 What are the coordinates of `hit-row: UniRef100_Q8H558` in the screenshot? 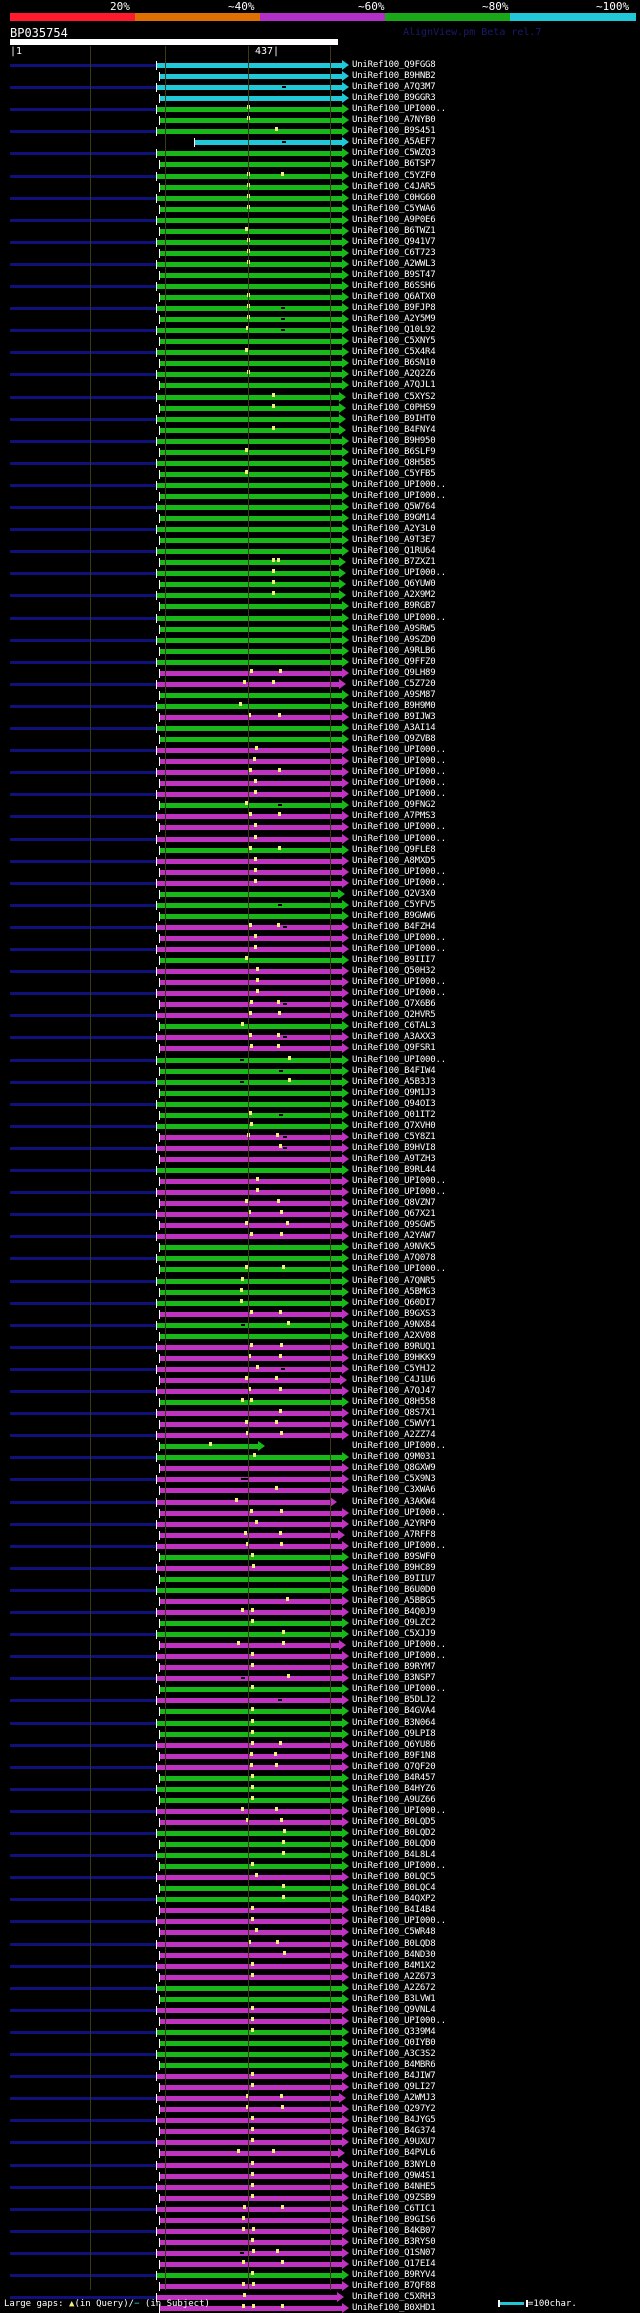 It's located at (320, 1402).